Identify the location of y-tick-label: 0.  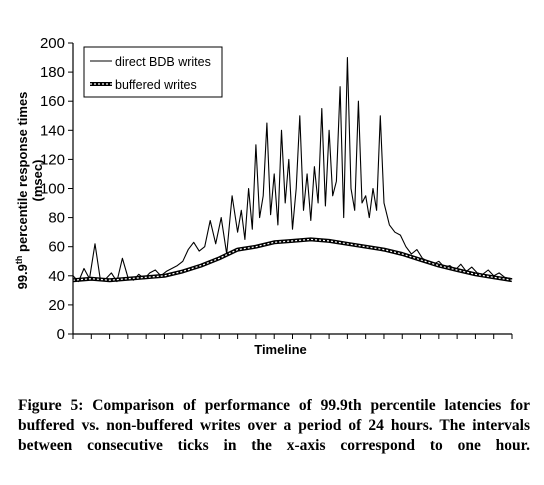
(61, 334).